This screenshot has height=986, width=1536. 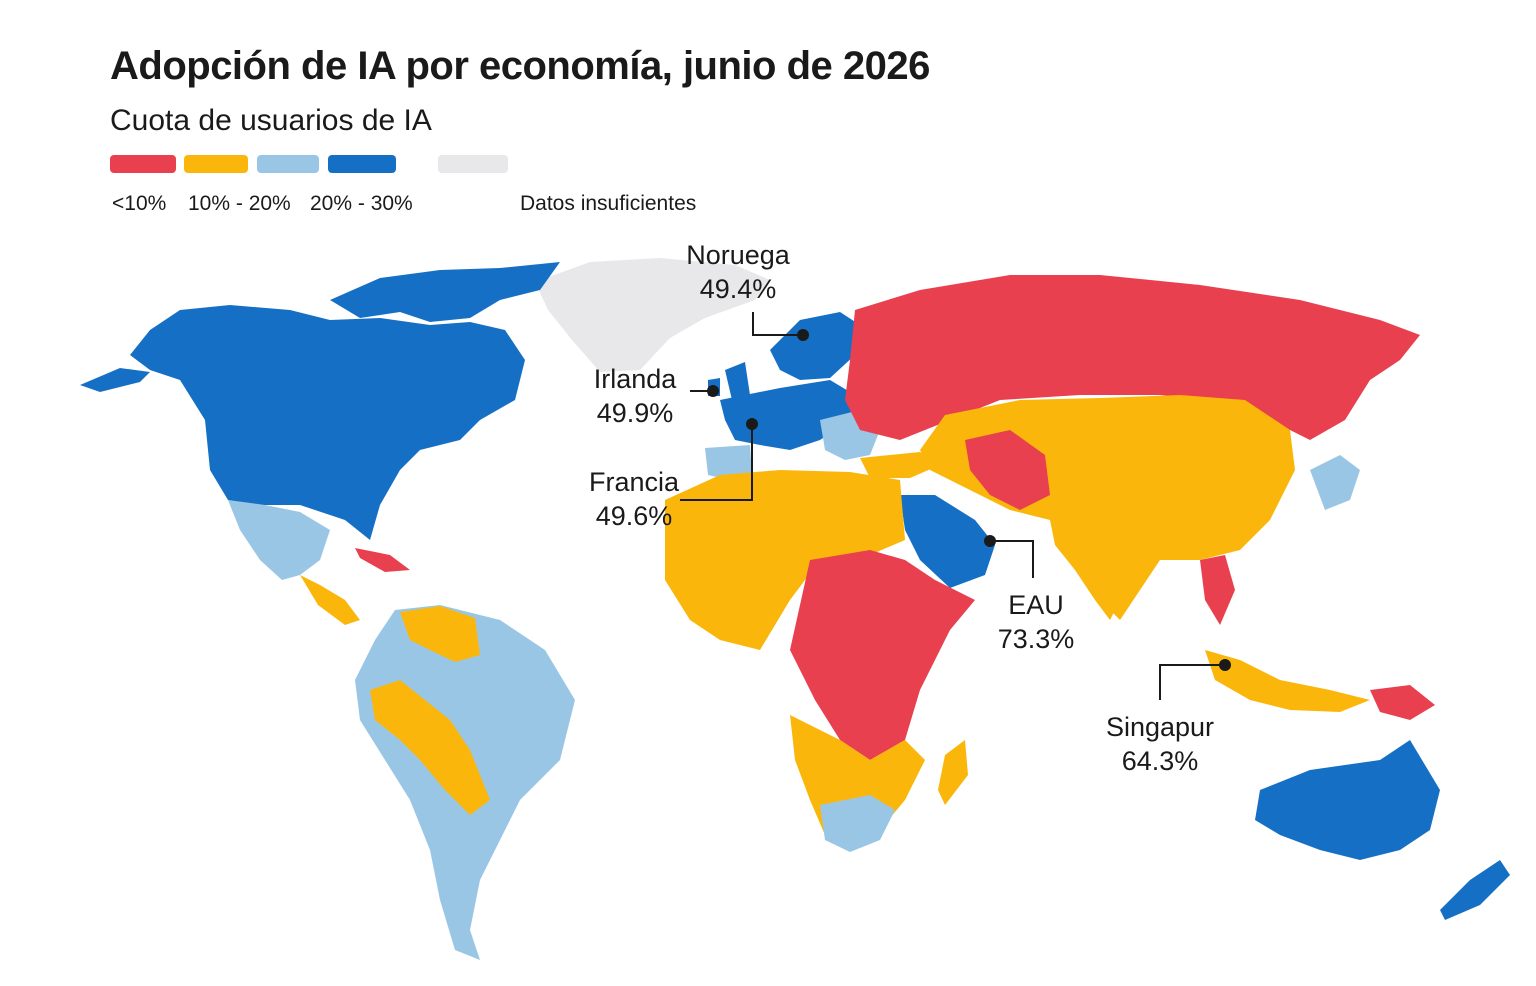 What do you see at coordinates (634, 499) in the screenshot?
I see `callout-francia: Francia 49.6%` at bounding box center [634, 499].